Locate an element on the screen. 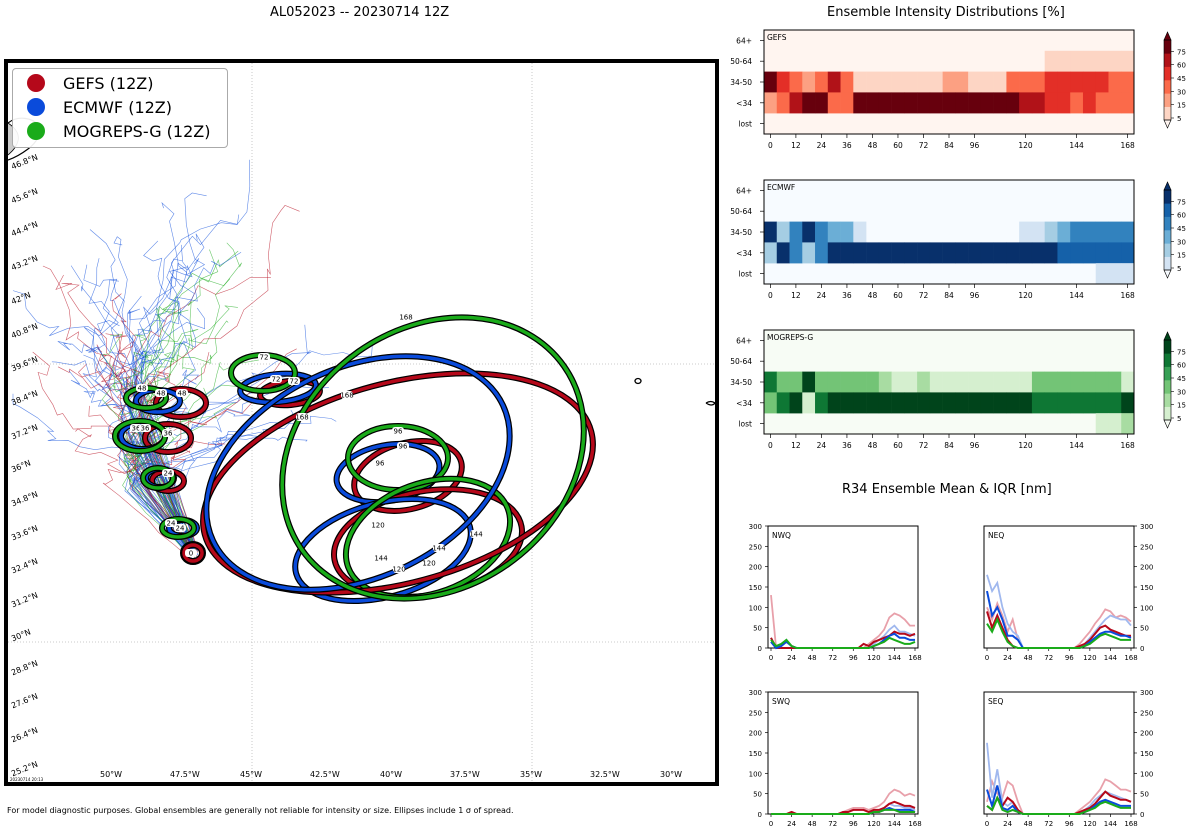 This screenshot has height=840, width=1200. r34-chart-swq: SWQ 0 50 100 150 200 250 300 0 24 48 72 96 120 144 168 is located at coordinates (835, 758).